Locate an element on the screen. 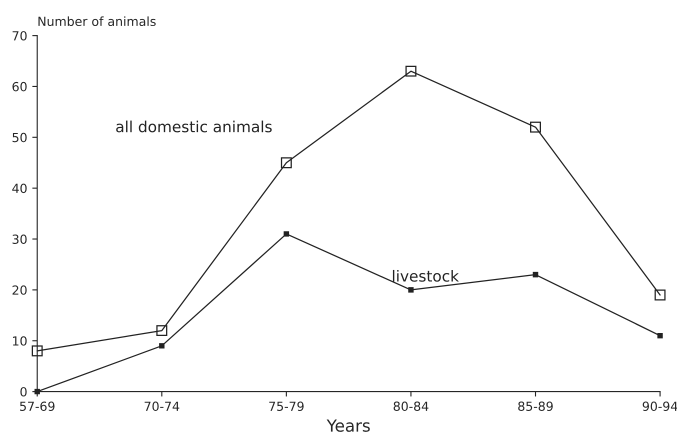  series-label: all domestic animals is located at coordinates (194, 126).